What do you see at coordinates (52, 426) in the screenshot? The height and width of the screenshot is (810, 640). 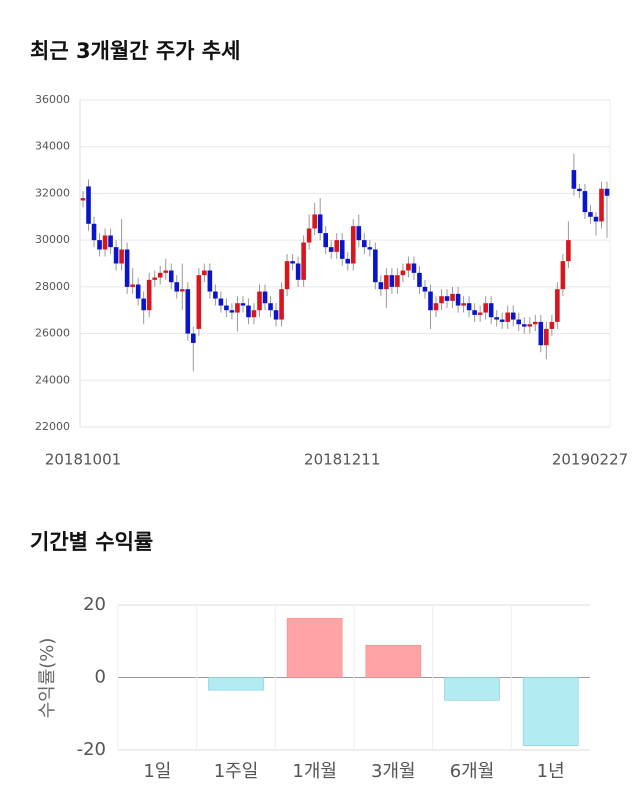 I see `y-tick-label: 22000` at bounding box center [52, 426].